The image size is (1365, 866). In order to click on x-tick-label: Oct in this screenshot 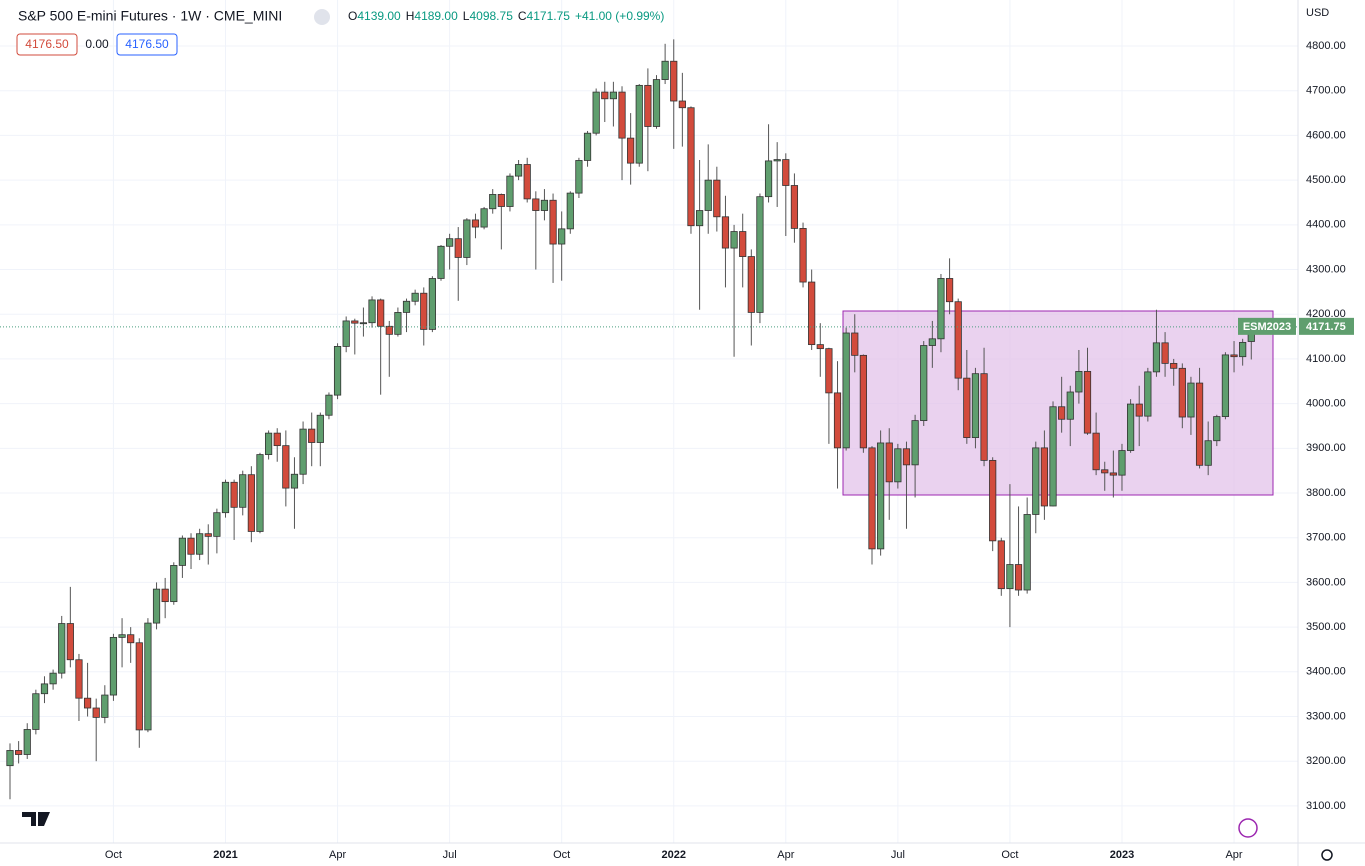, I will do `click(561, 855)`.